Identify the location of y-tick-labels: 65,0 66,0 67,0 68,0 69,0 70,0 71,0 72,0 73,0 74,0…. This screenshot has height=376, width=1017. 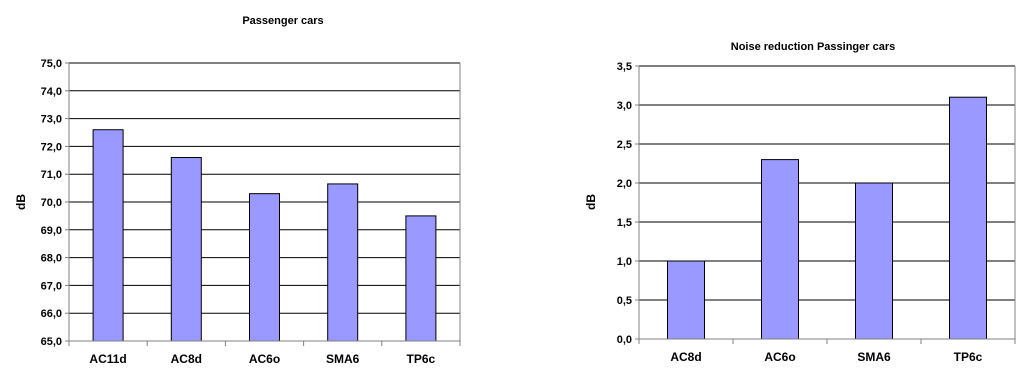
(51, 203).